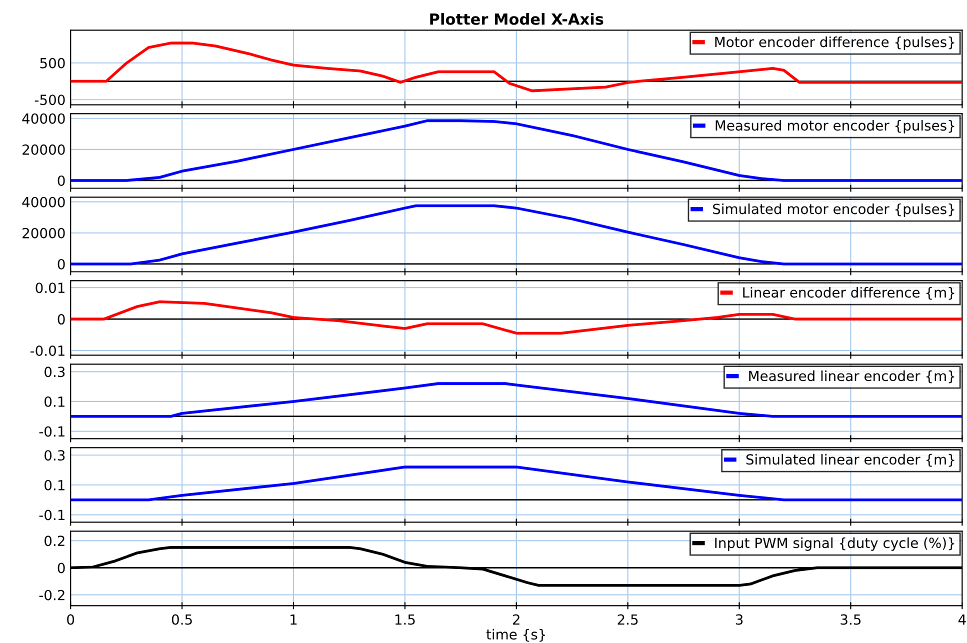 The height and width of the screenshot is (643, 967). I want to click on x-tick-label: 4, so click(962, 619).